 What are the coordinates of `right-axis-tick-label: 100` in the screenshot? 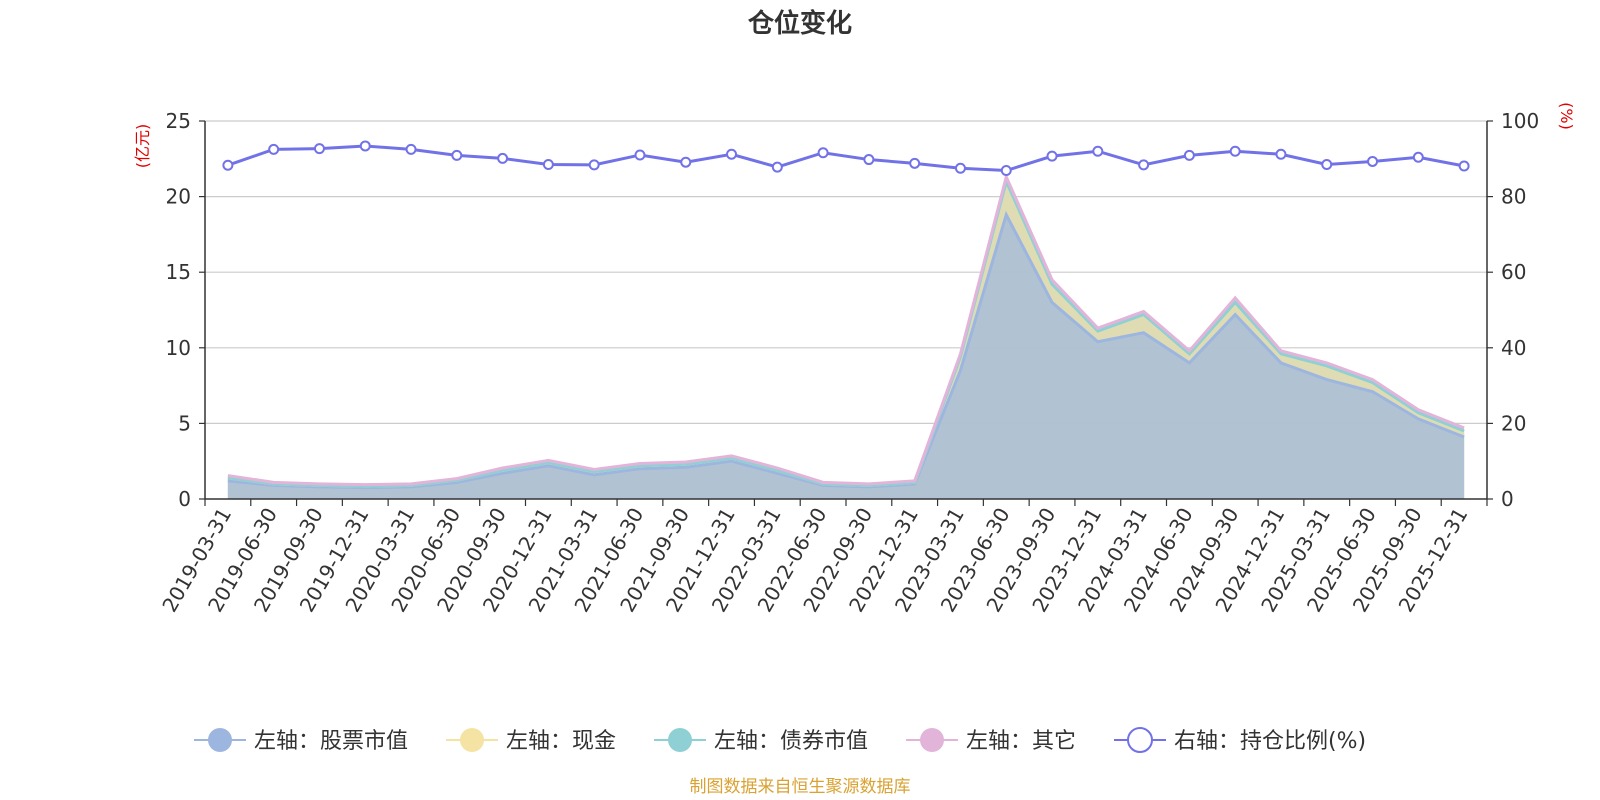 It's located at (1520, 121).